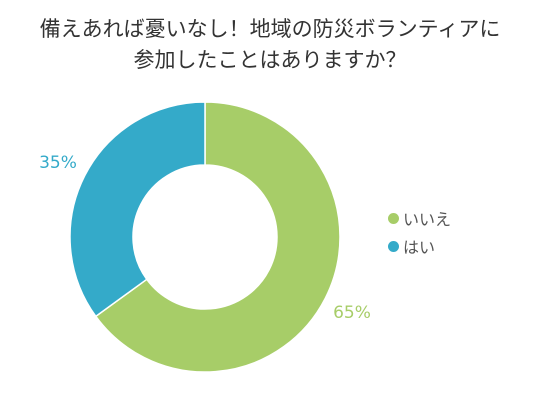  I want to click on data-label-iie: 65%, so click(352, 313).